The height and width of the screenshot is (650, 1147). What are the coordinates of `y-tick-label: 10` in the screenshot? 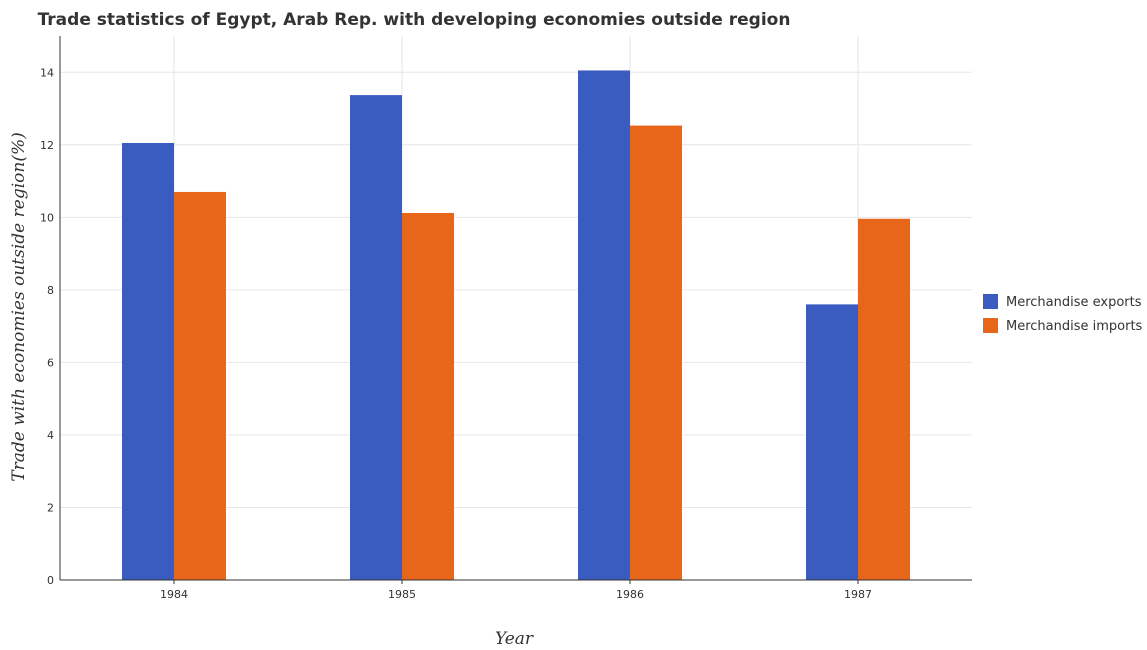 It's located at (47, 217).